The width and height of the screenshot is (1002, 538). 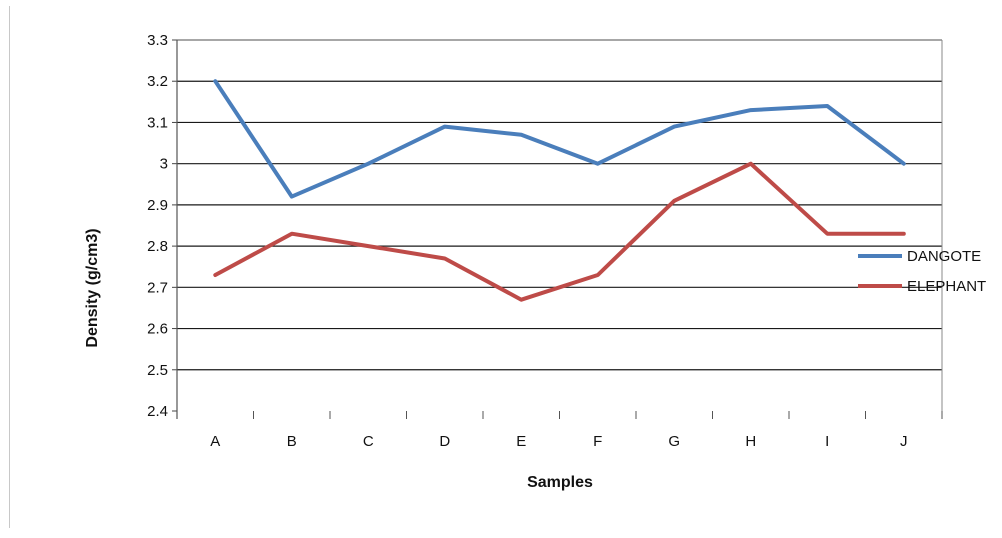 I want to click on x-tick-label: J, so click(x=904, y=441).